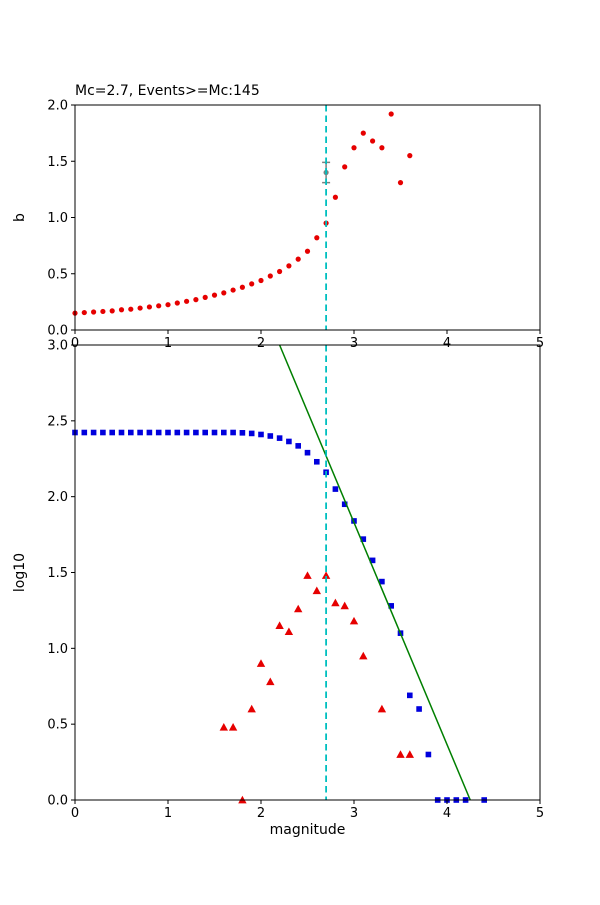 The image size is (600, 905). I want to click on y-axis-label: b, so click(20, 217).